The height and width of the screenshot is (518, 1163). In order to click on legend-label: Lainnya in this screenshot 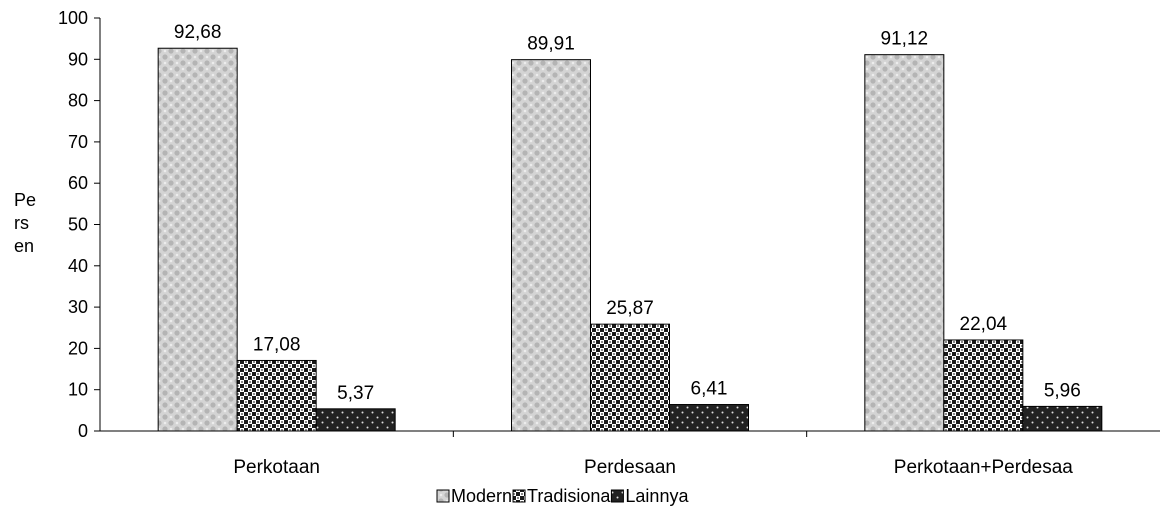, I will do `click(657, 496)`.